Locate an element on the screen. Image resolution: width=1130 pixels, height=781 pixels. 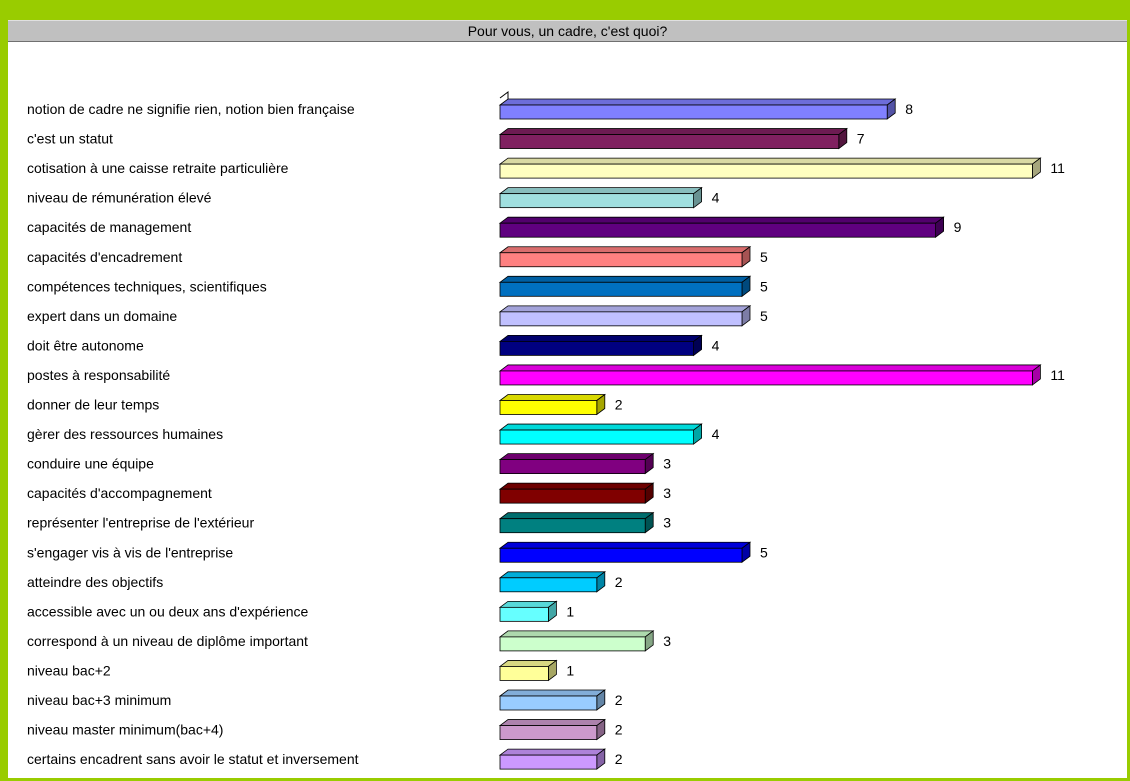
category-label: capacités de management is located at coordinates (109, 227).